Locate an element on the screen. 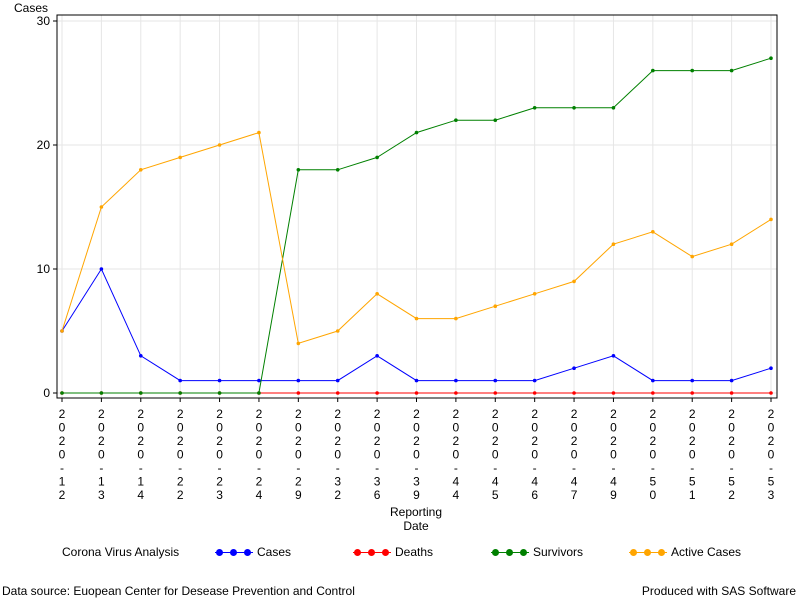 This screenshot has height=600, width=800. legend-item-active-cases: Active Cases is located at coordinates (685, 552).